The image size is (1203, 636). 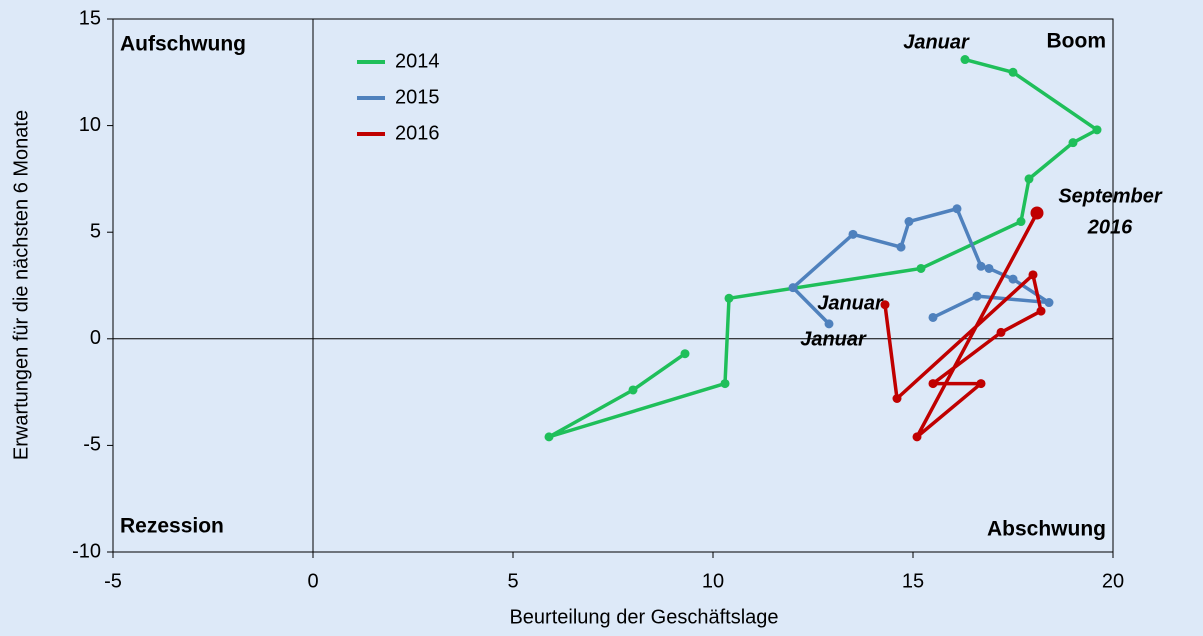 I want to click on x-tick-label: 15, so click(x=913, y=581).